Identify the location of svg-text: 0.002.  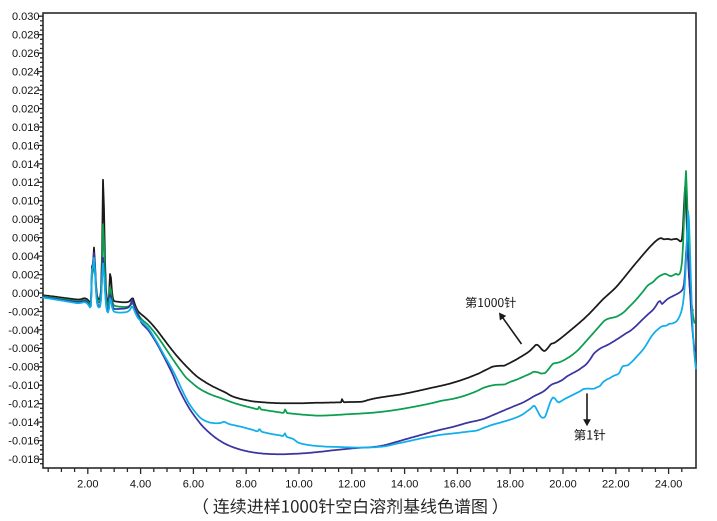
(26, 275).